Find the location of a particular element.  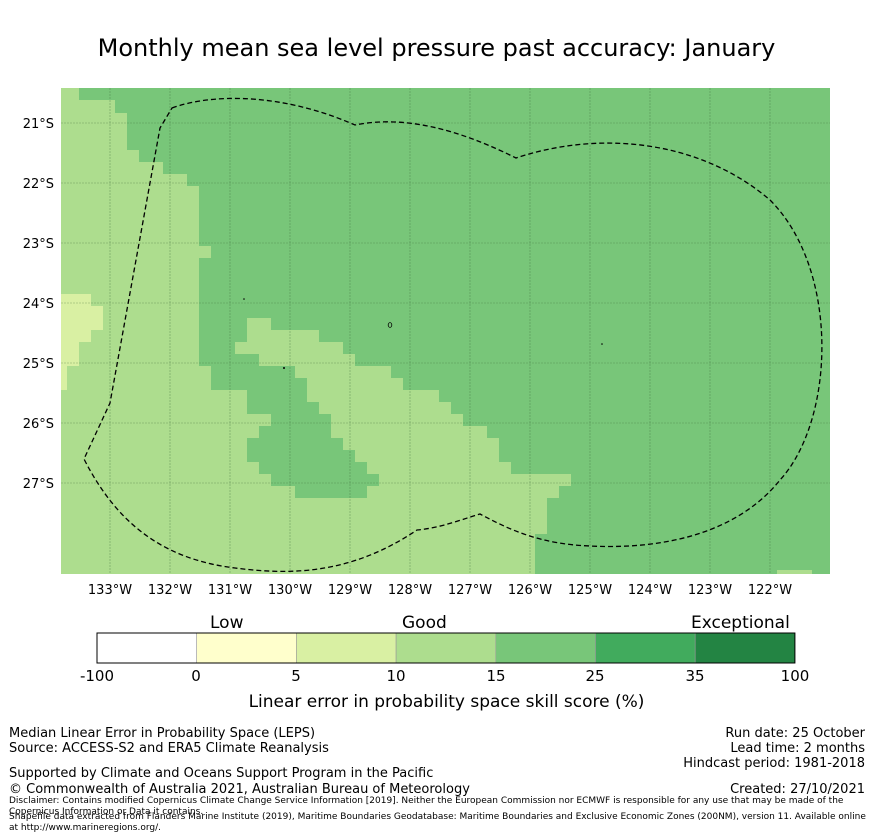

colorbar-tick: 0 is located at coordinates (196, 676).